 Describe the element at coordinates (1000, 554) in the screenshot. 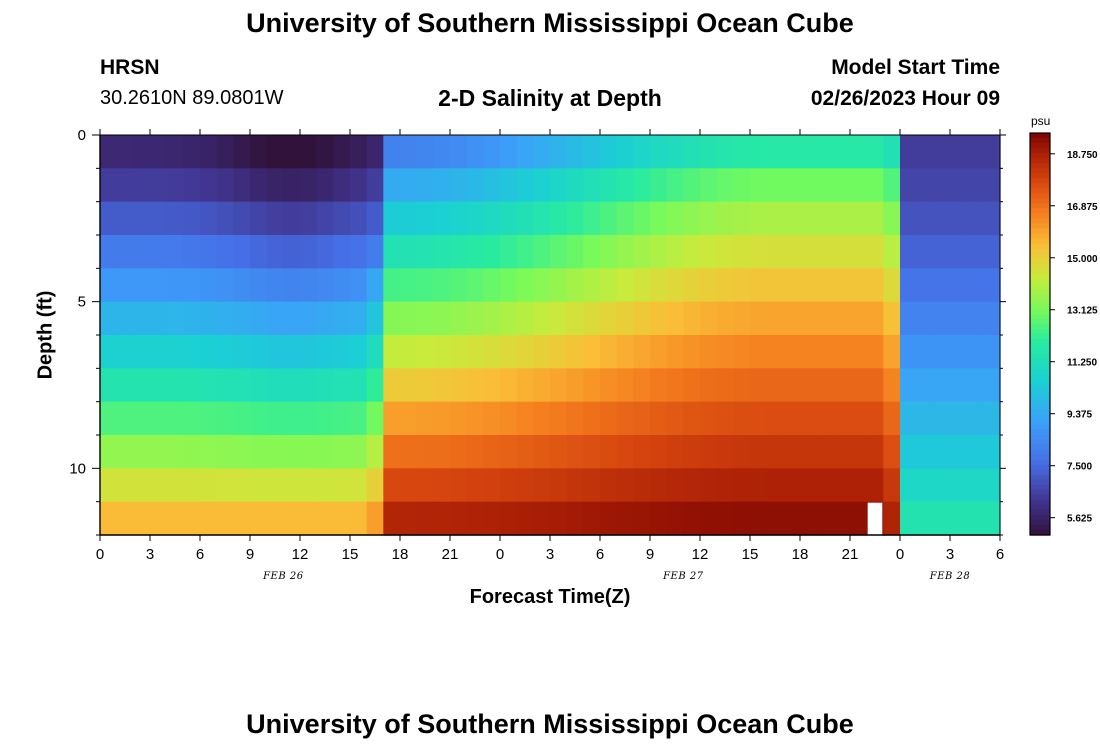

I see `x-tick-label: 6` at that location.